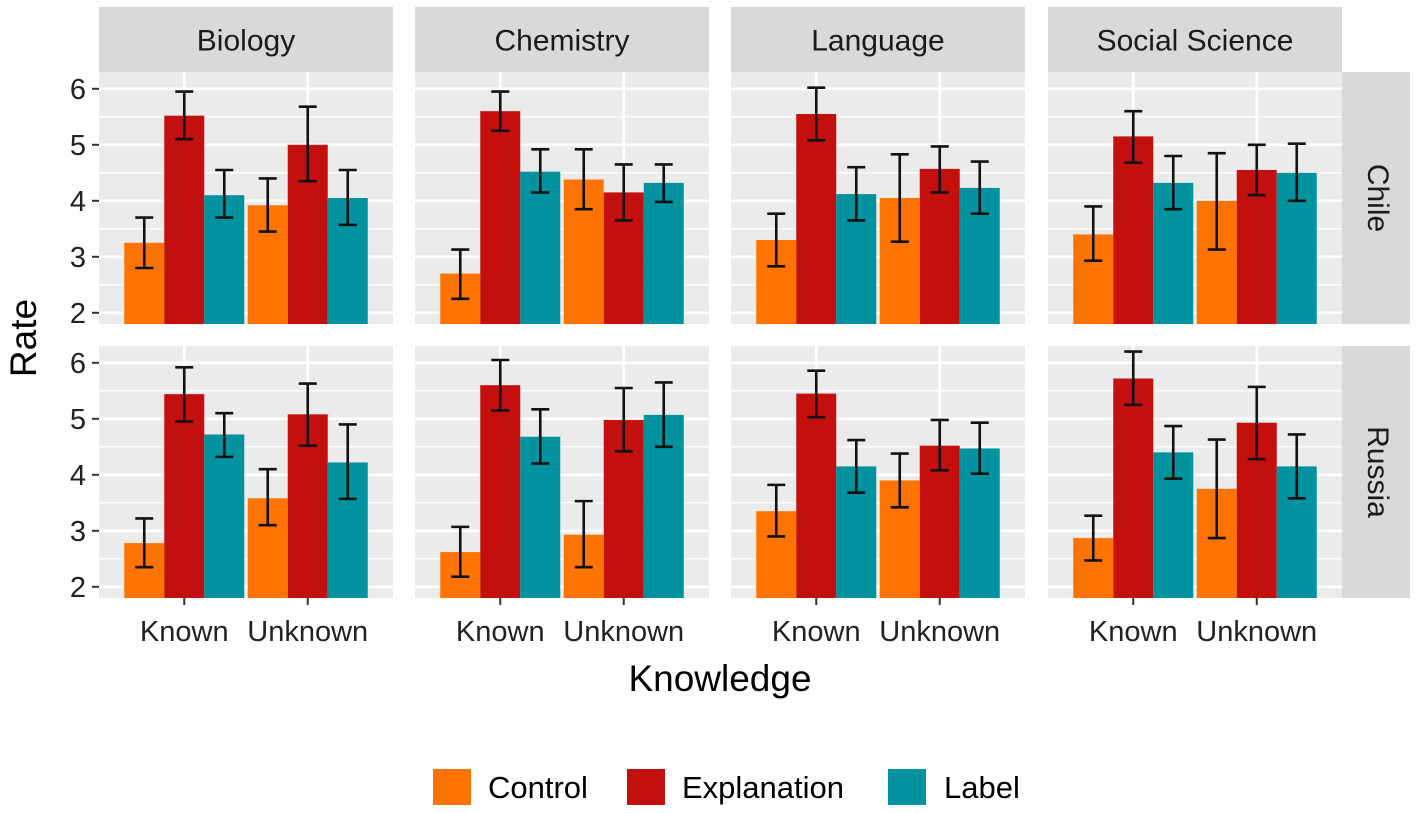  Describe the element at coordinates (1376, 335) in the screenshot. I see `facet-row-strips: Chile Russia` at that location.